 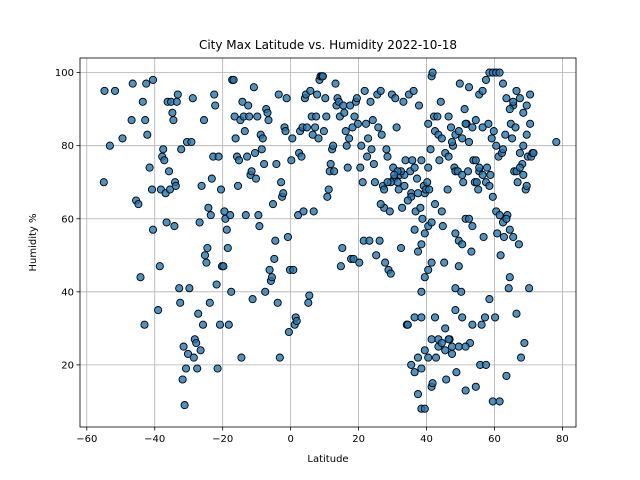 I want to click on x-tick-label: 60, so click(x=494, y=439).